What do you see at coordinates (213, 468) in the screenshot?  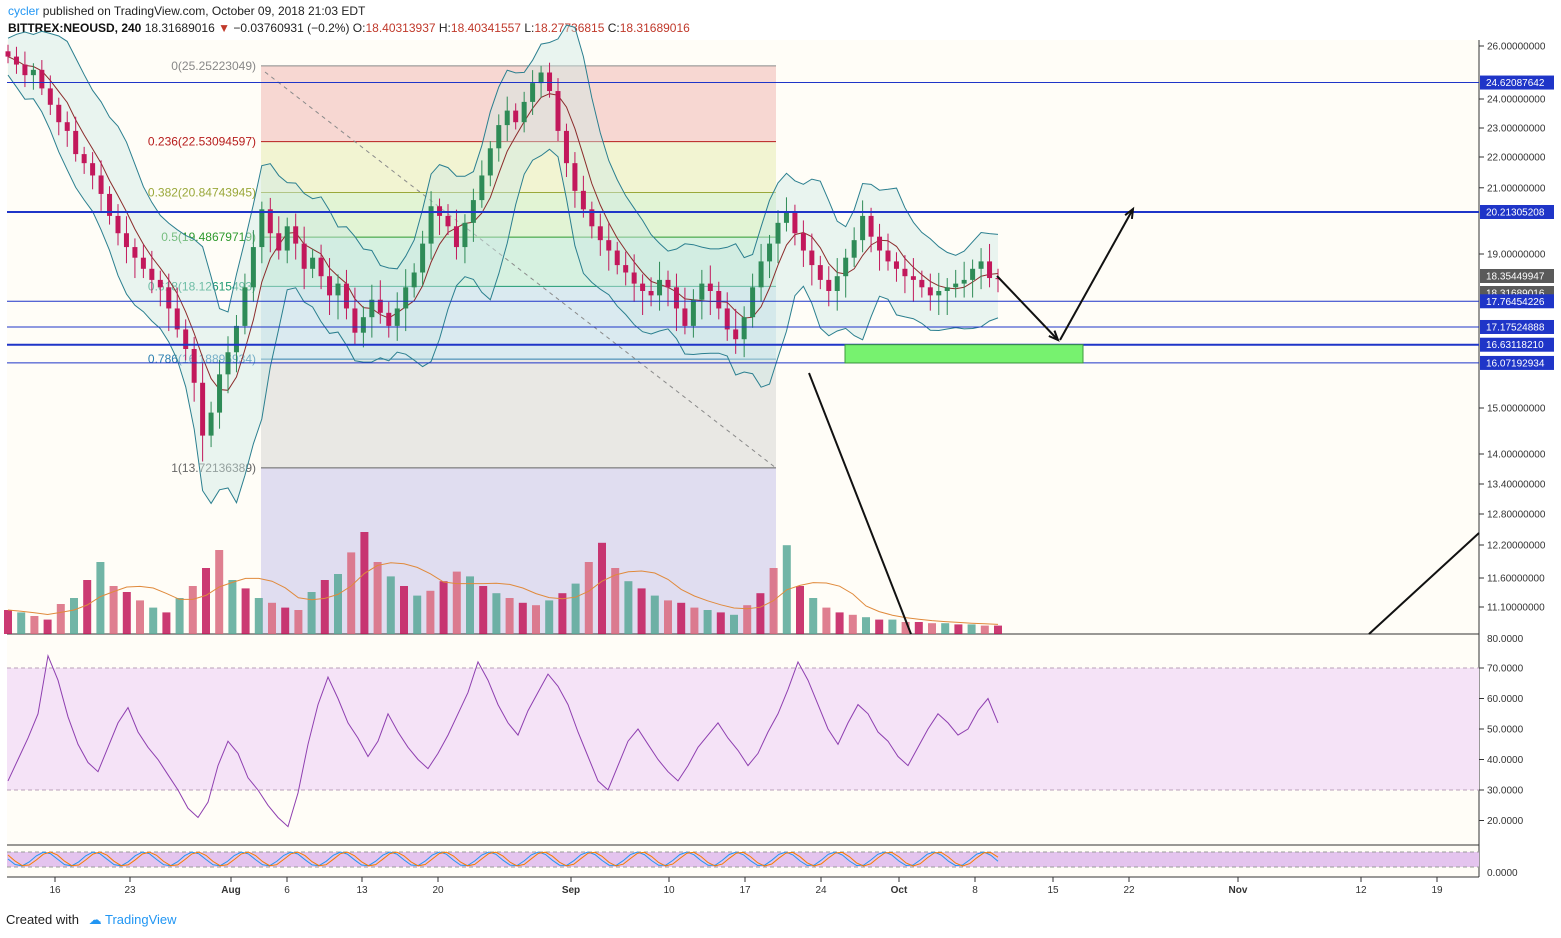 I see `fib-level-label: 1(13.72136389)` at bounding box center [213, 468].